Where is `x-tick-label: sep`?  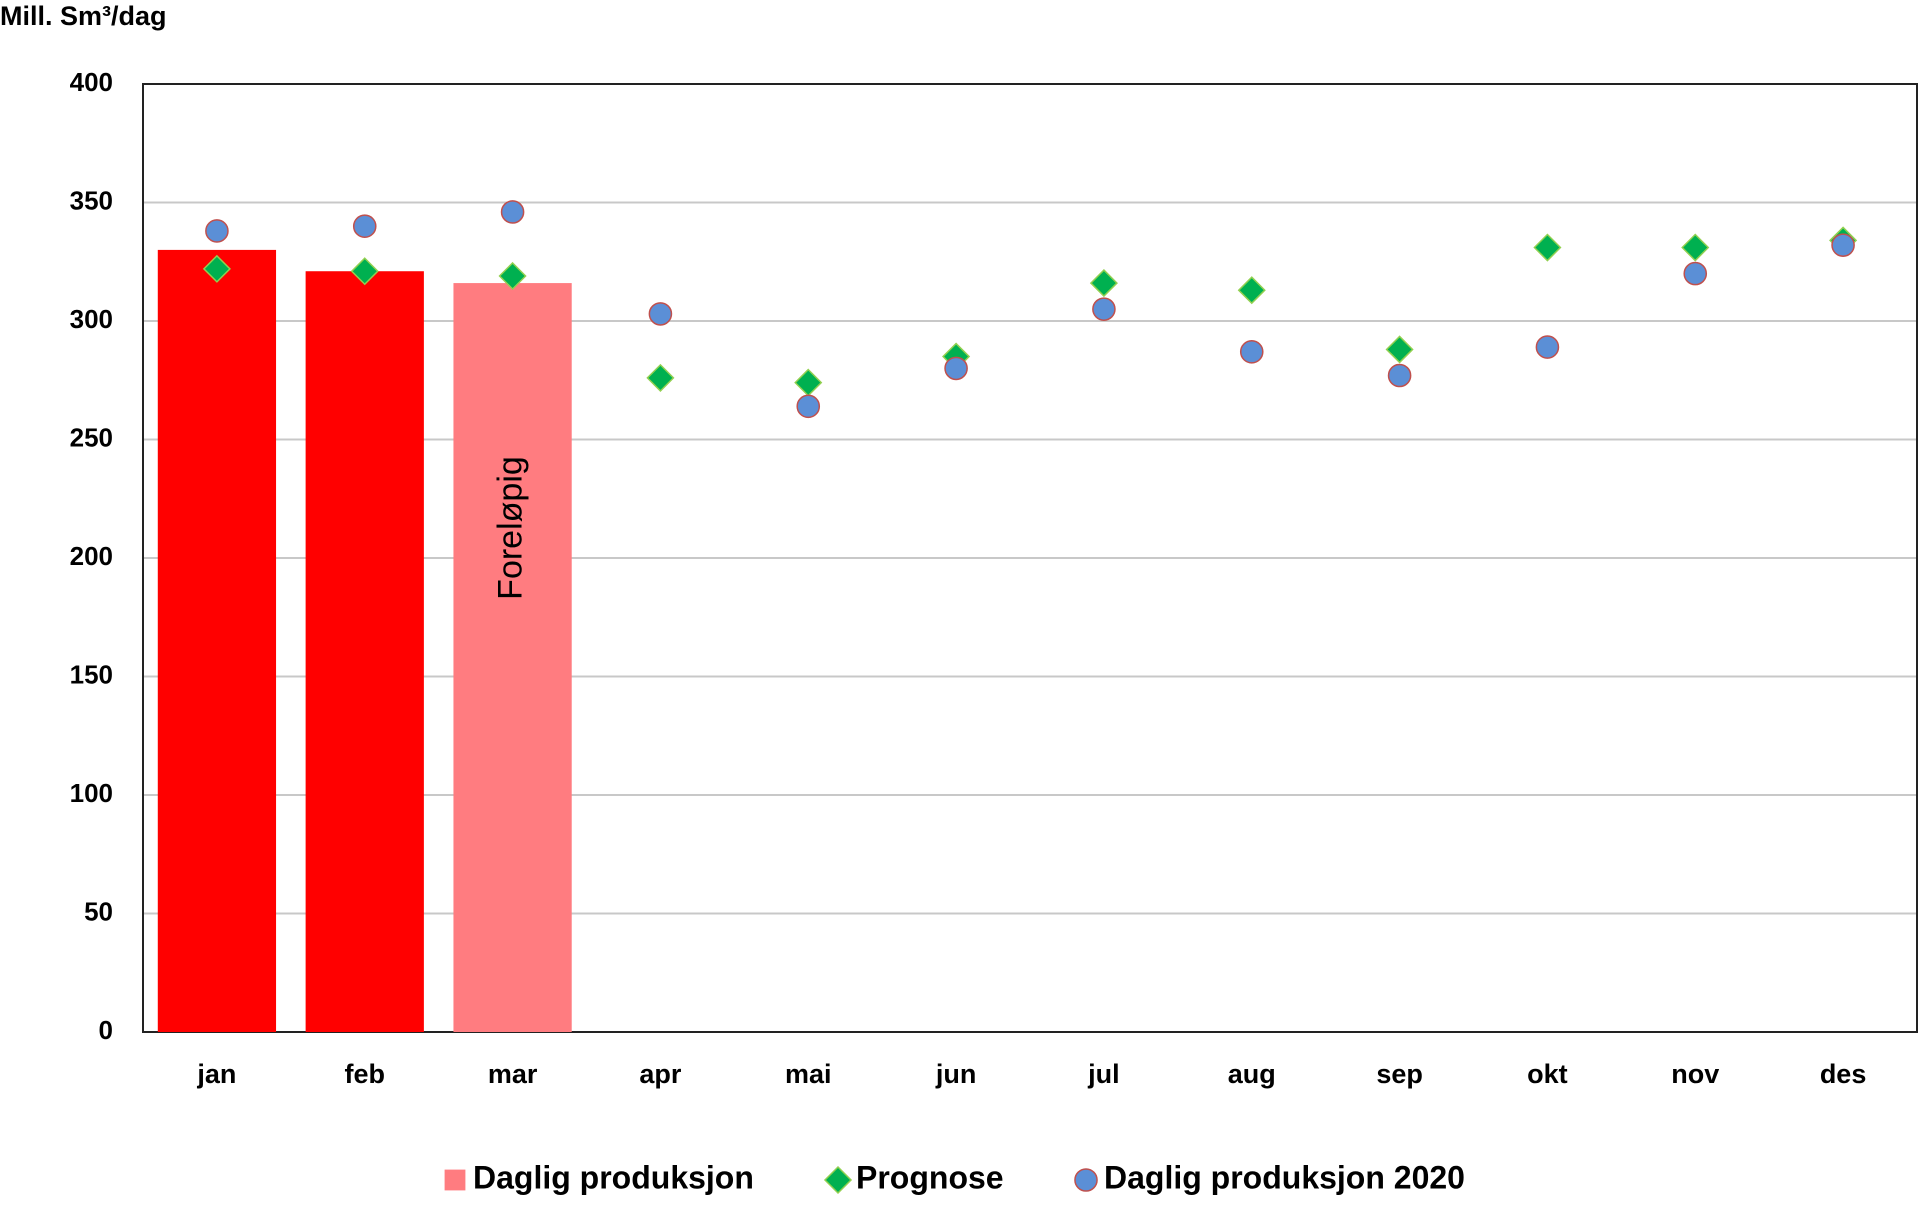 x-tick-label: sep is located at coordinates (1399, 1074).